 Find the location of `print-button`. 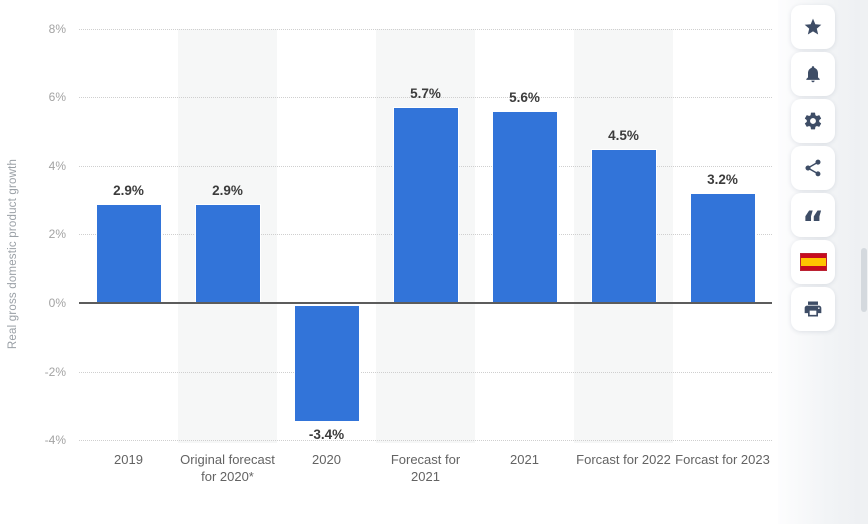

print-button is located at coordinates (813, 309).